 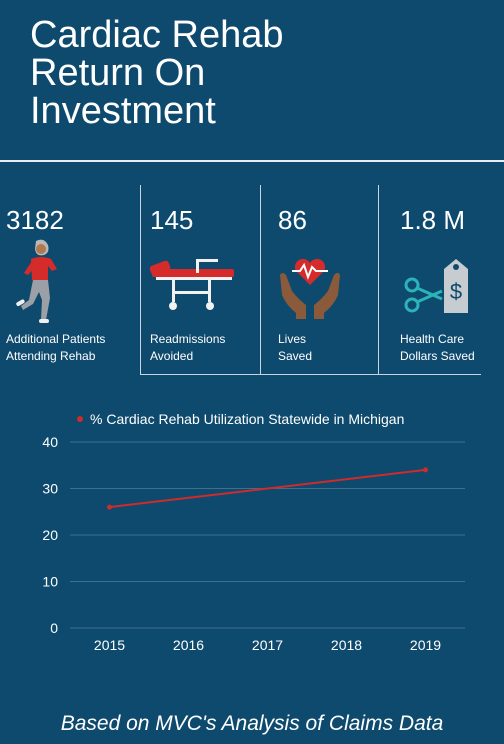 I want to click on stat-dollars: 1.8 M $ Health Care Dollars Saved, so click(x=450, y=280).